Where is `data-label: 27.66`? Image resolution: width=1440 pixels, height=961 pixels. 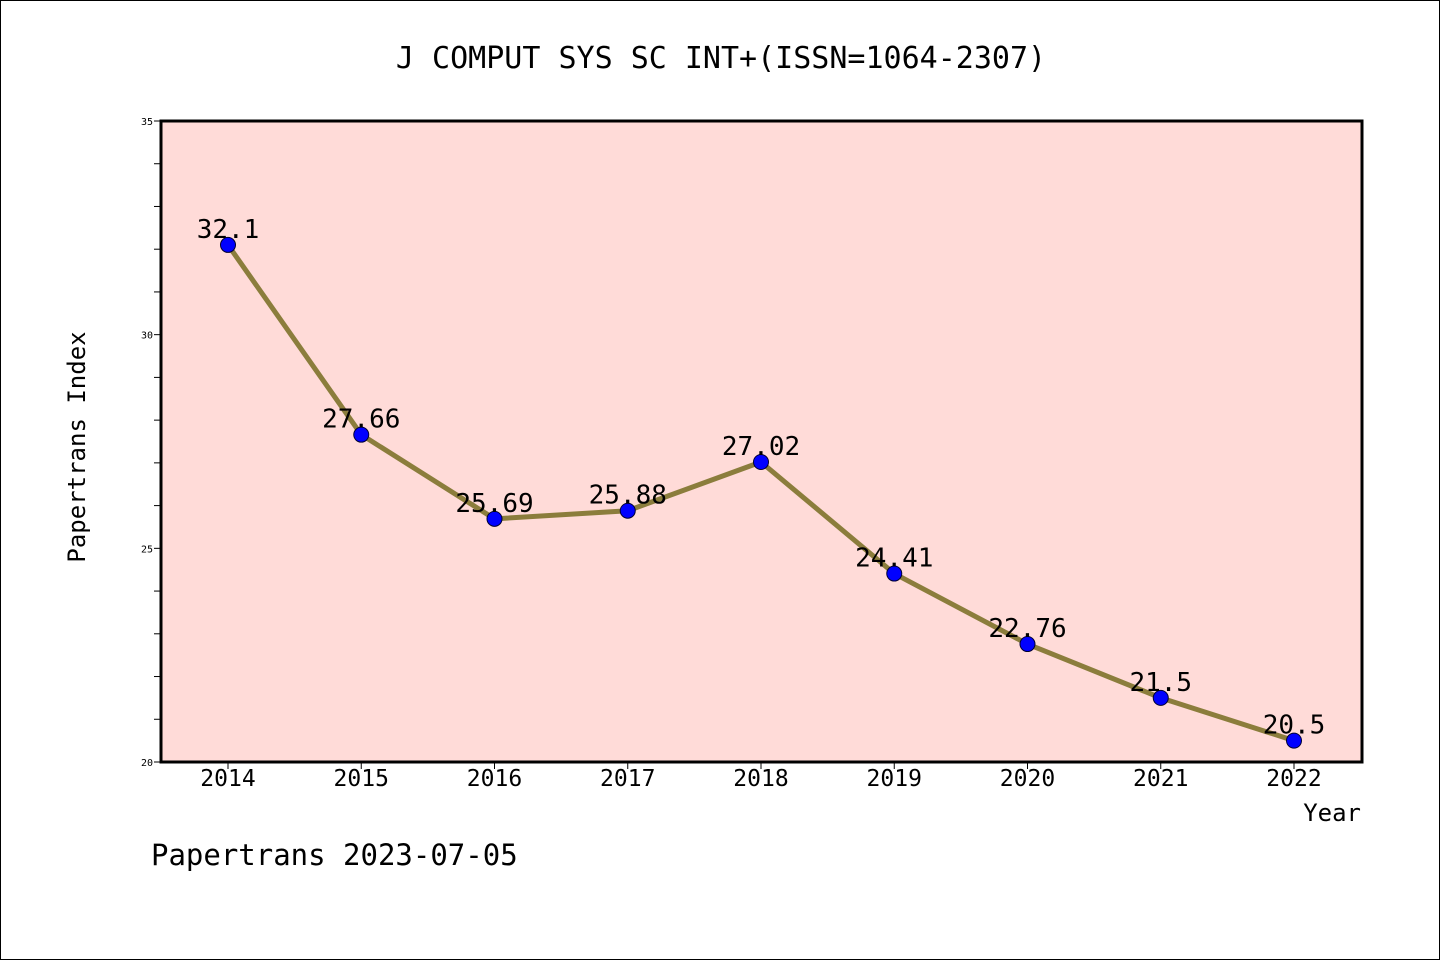 data-label: 27.66 is located at coordinates (361, 420).